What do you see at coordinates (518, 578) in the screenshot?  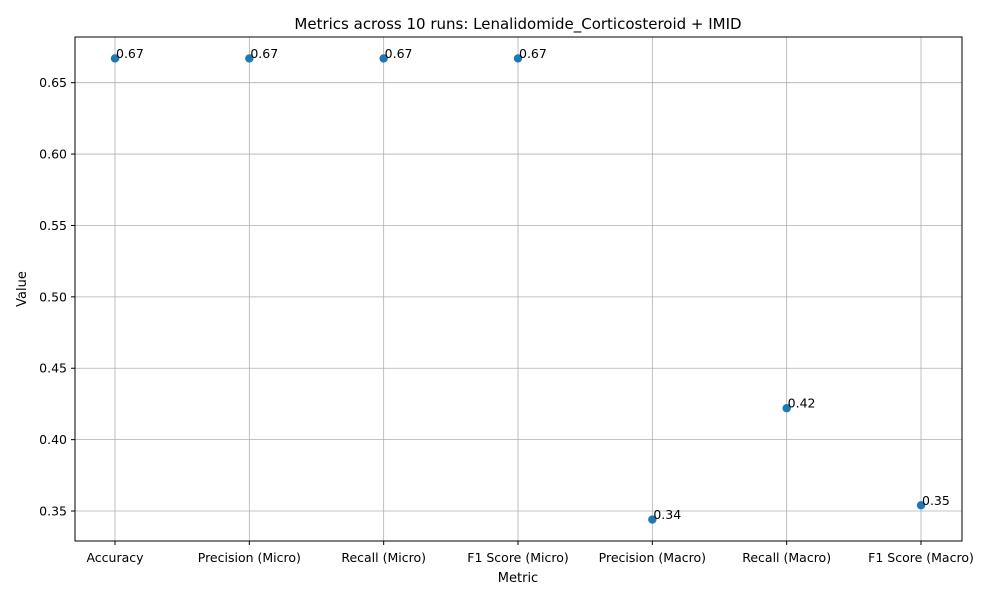 I see `x-axis-label: Metric` at bounding box center [518, 578].